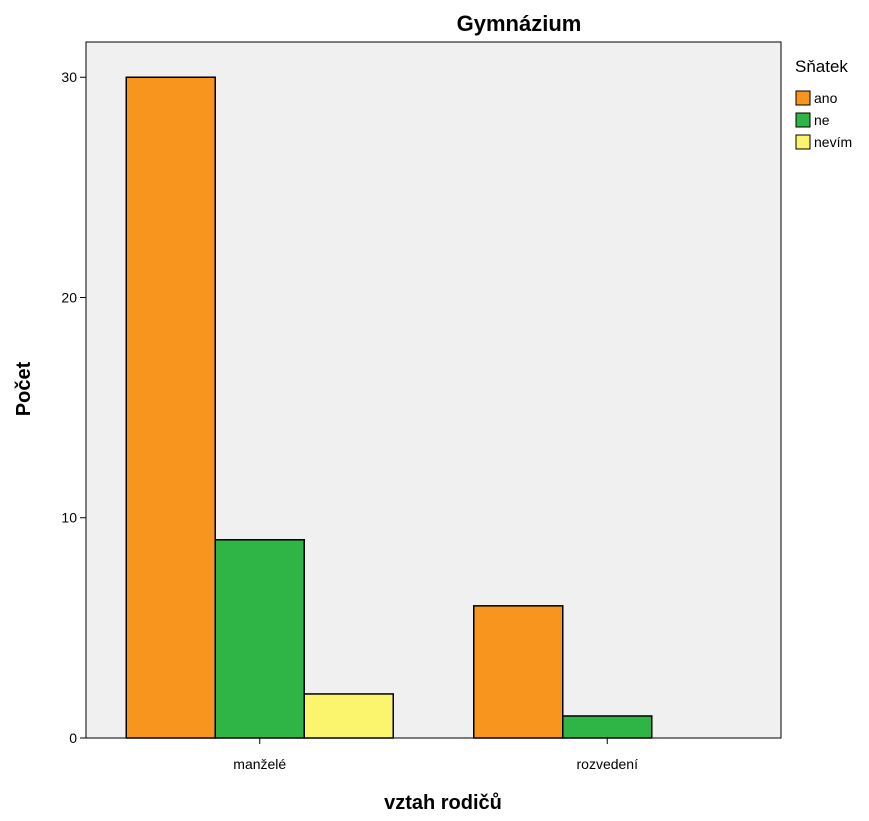 This screenshot has height=821, width=869. I want to click on x-tick-label: rozvedení, so click(608, 764).